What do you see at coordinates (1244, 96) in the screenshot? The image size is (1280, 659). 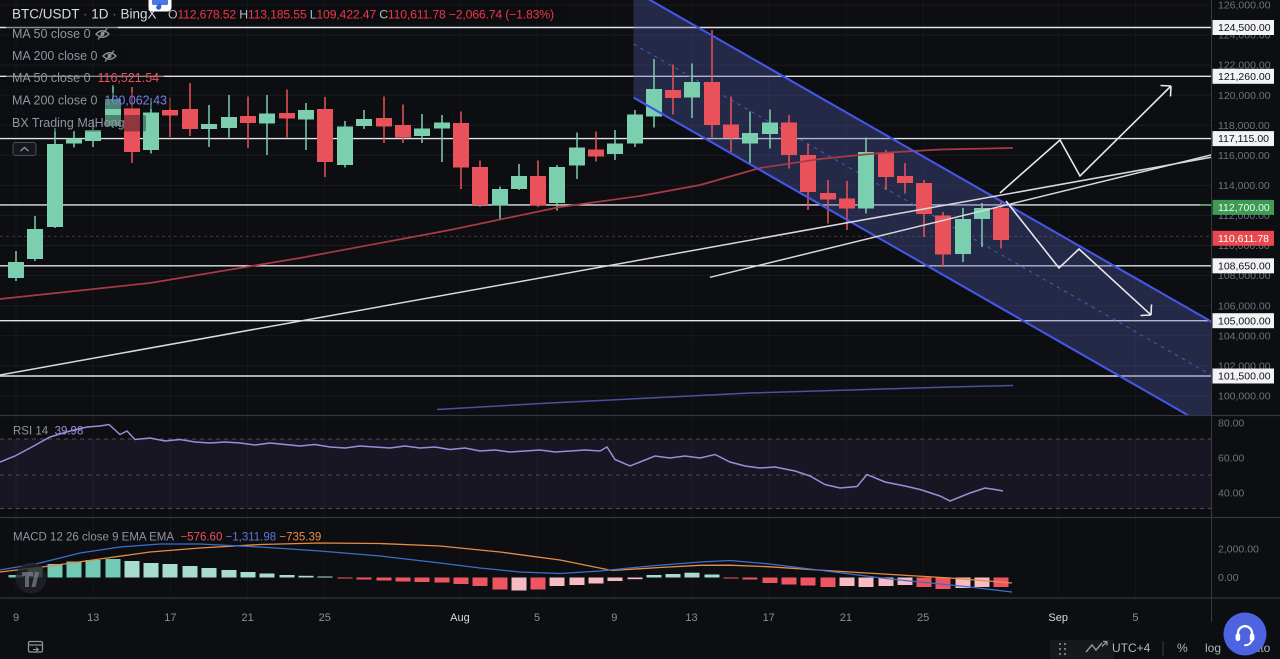 I see `svg-text: 120,000.00` at bounding box center [1244, 96].